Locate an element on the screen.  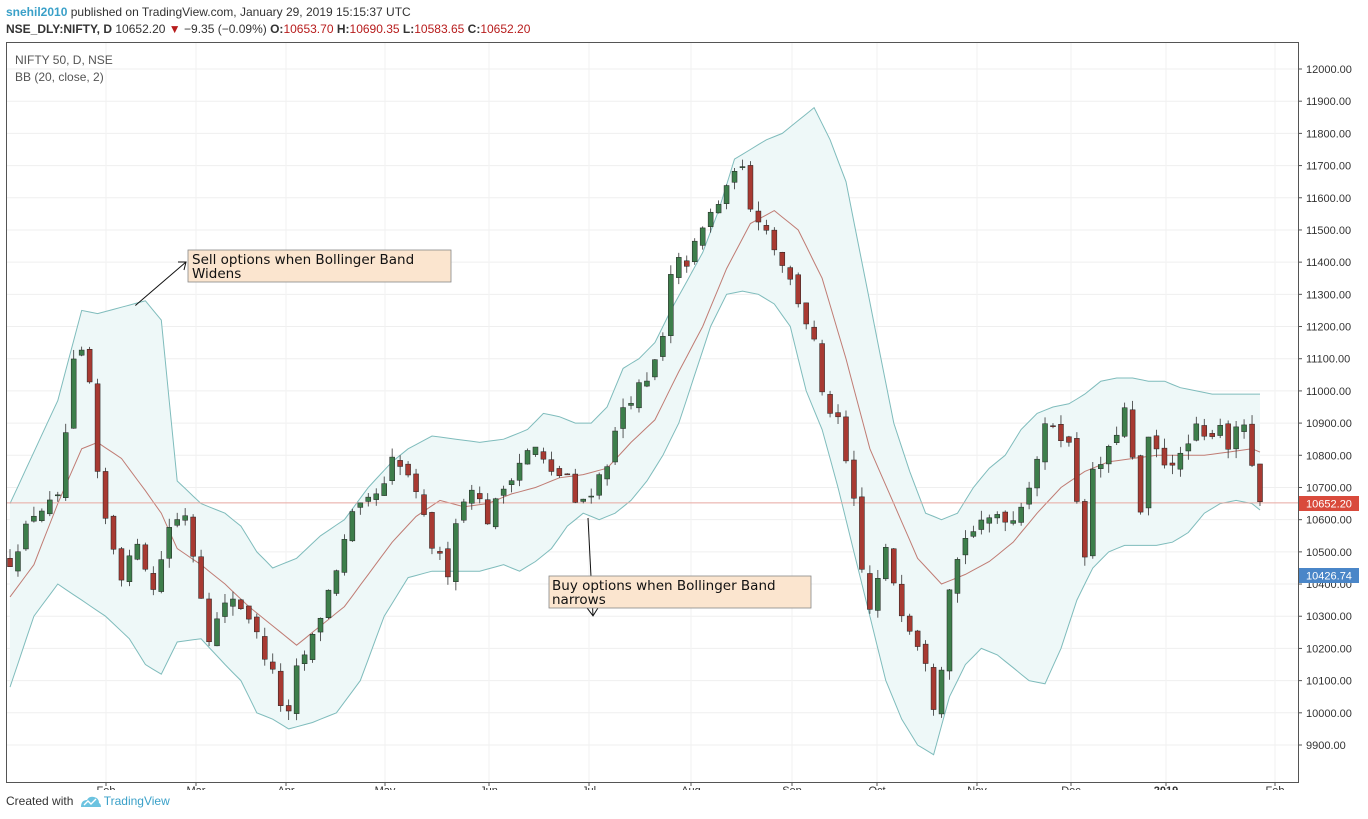
annotation-buy-box is located at coordinates (680, 592).